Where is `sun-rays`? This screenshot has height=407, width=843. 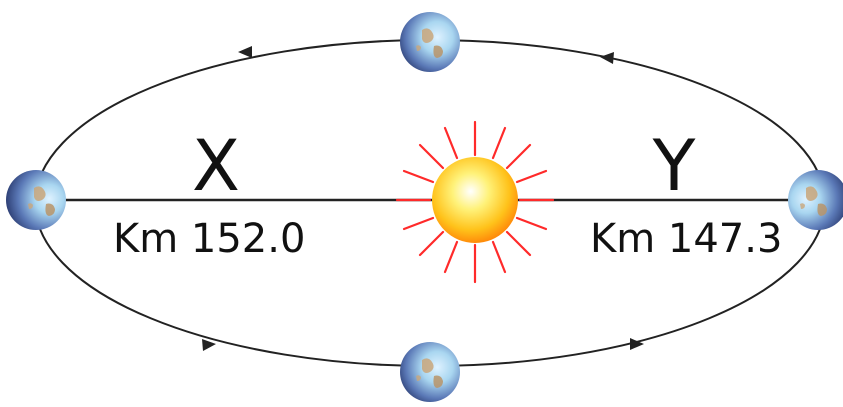 sun-rays is located at coordinates (475, 202).